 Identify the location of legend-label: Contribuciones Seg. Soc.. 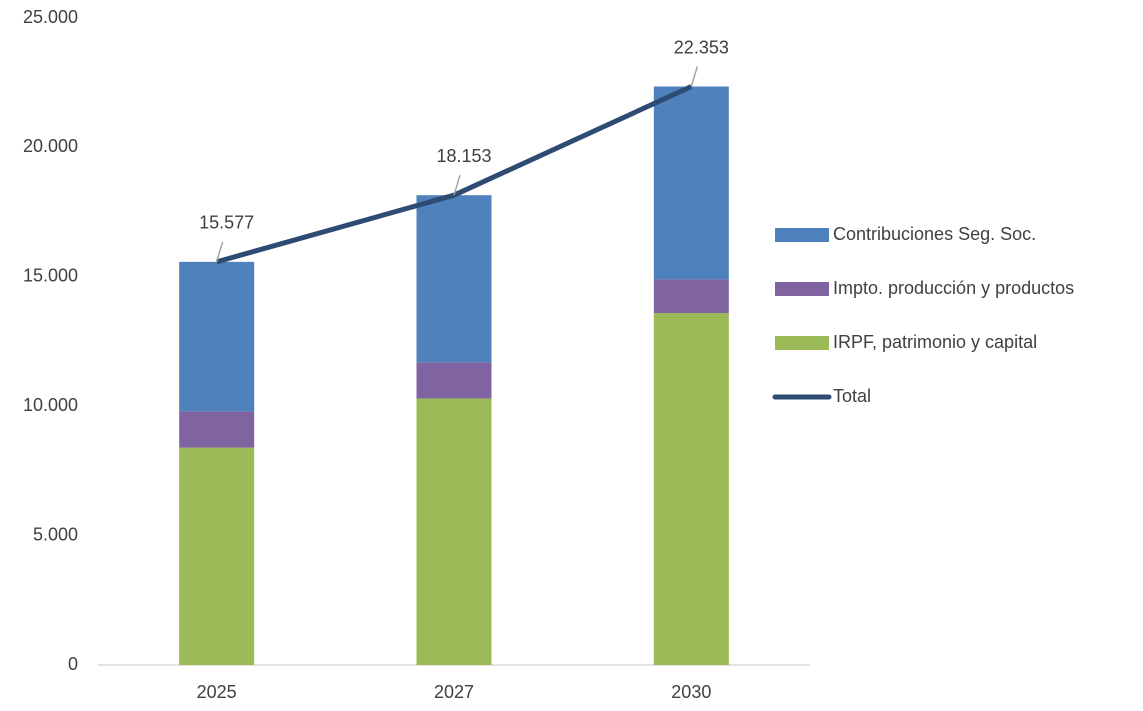
(934, 234).